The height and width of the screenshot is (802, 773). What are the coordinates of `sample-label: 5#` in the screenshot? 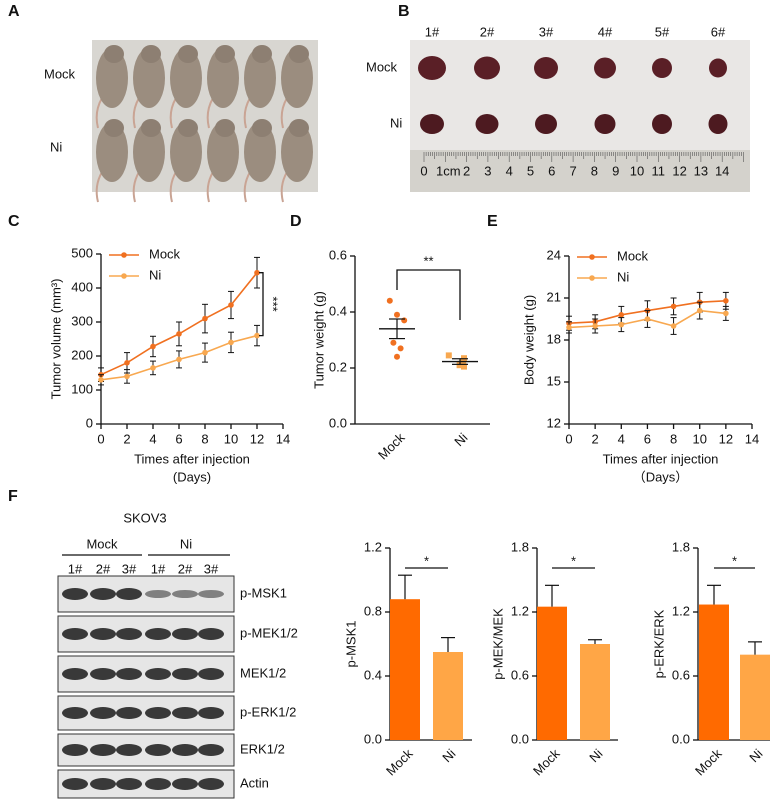 It's located at (662, 31).